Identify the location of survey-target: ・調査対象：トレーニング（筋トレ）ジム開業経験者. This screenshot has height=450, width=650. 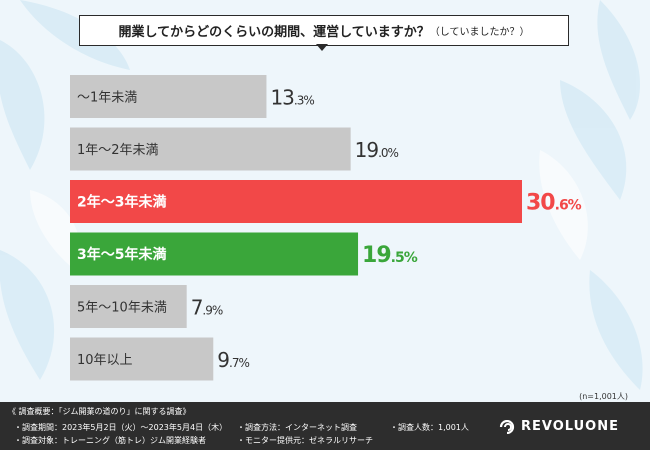
(110, 440).